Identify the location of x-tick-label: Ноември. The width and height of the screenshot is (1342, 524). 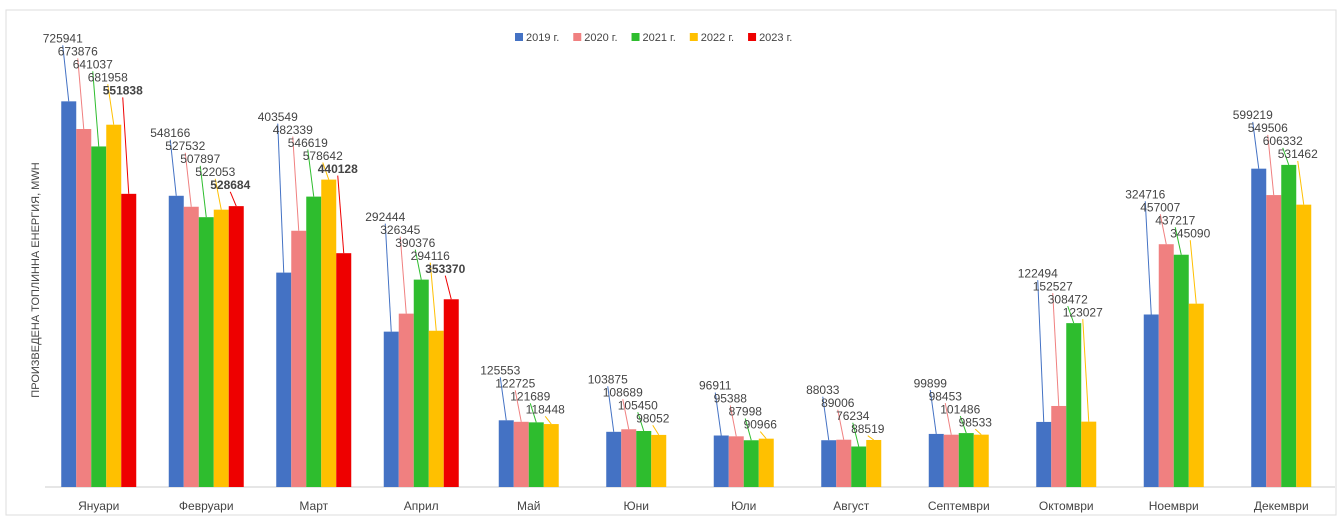
(1174, 506).